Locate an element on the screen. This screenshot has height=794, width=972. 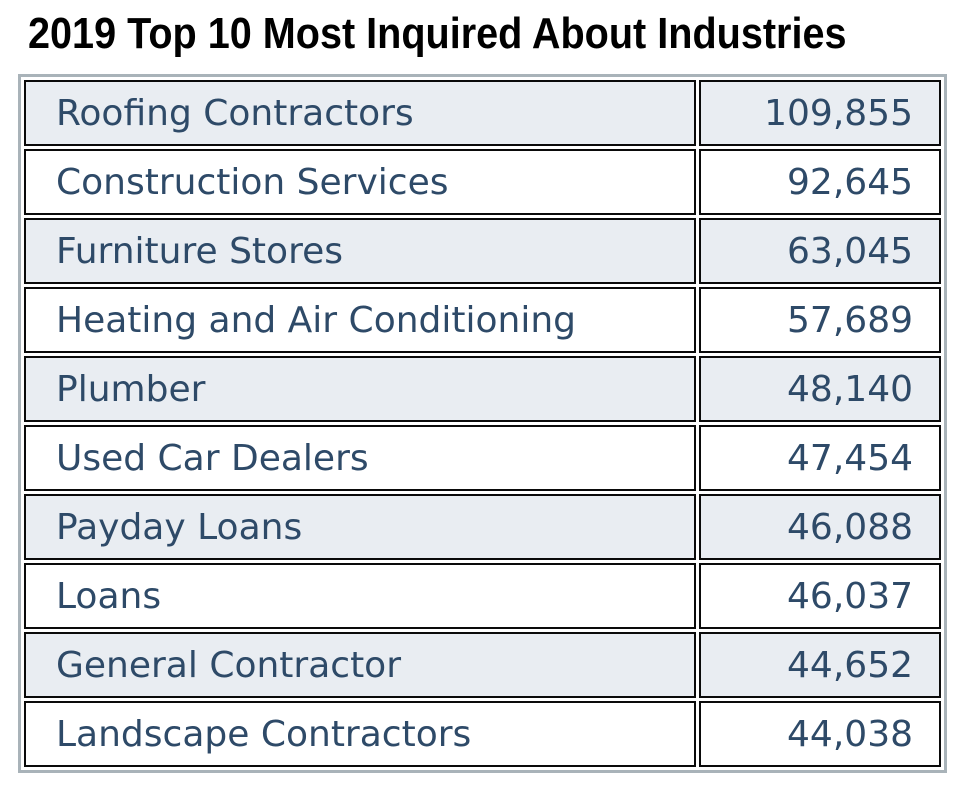
table-row: Roofing Contractors 109,855 is located at coordinates (482, 113).